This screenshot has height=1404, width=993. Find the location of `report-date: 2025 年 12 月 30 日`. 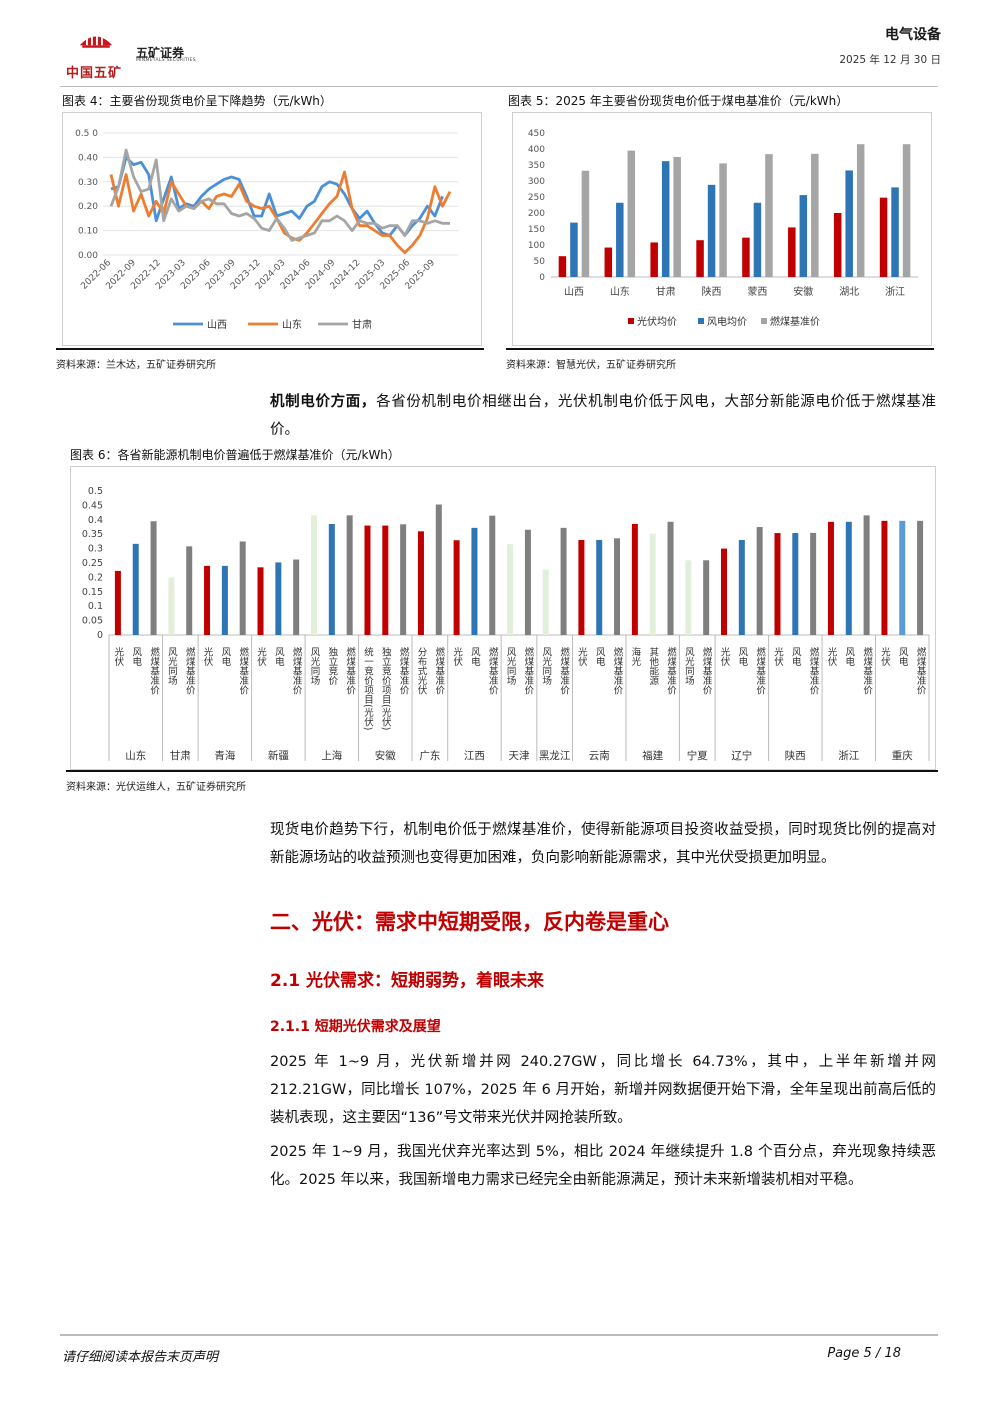

report-date: 2025 年 12 月 30 日 is located at coordinates (890, 60).